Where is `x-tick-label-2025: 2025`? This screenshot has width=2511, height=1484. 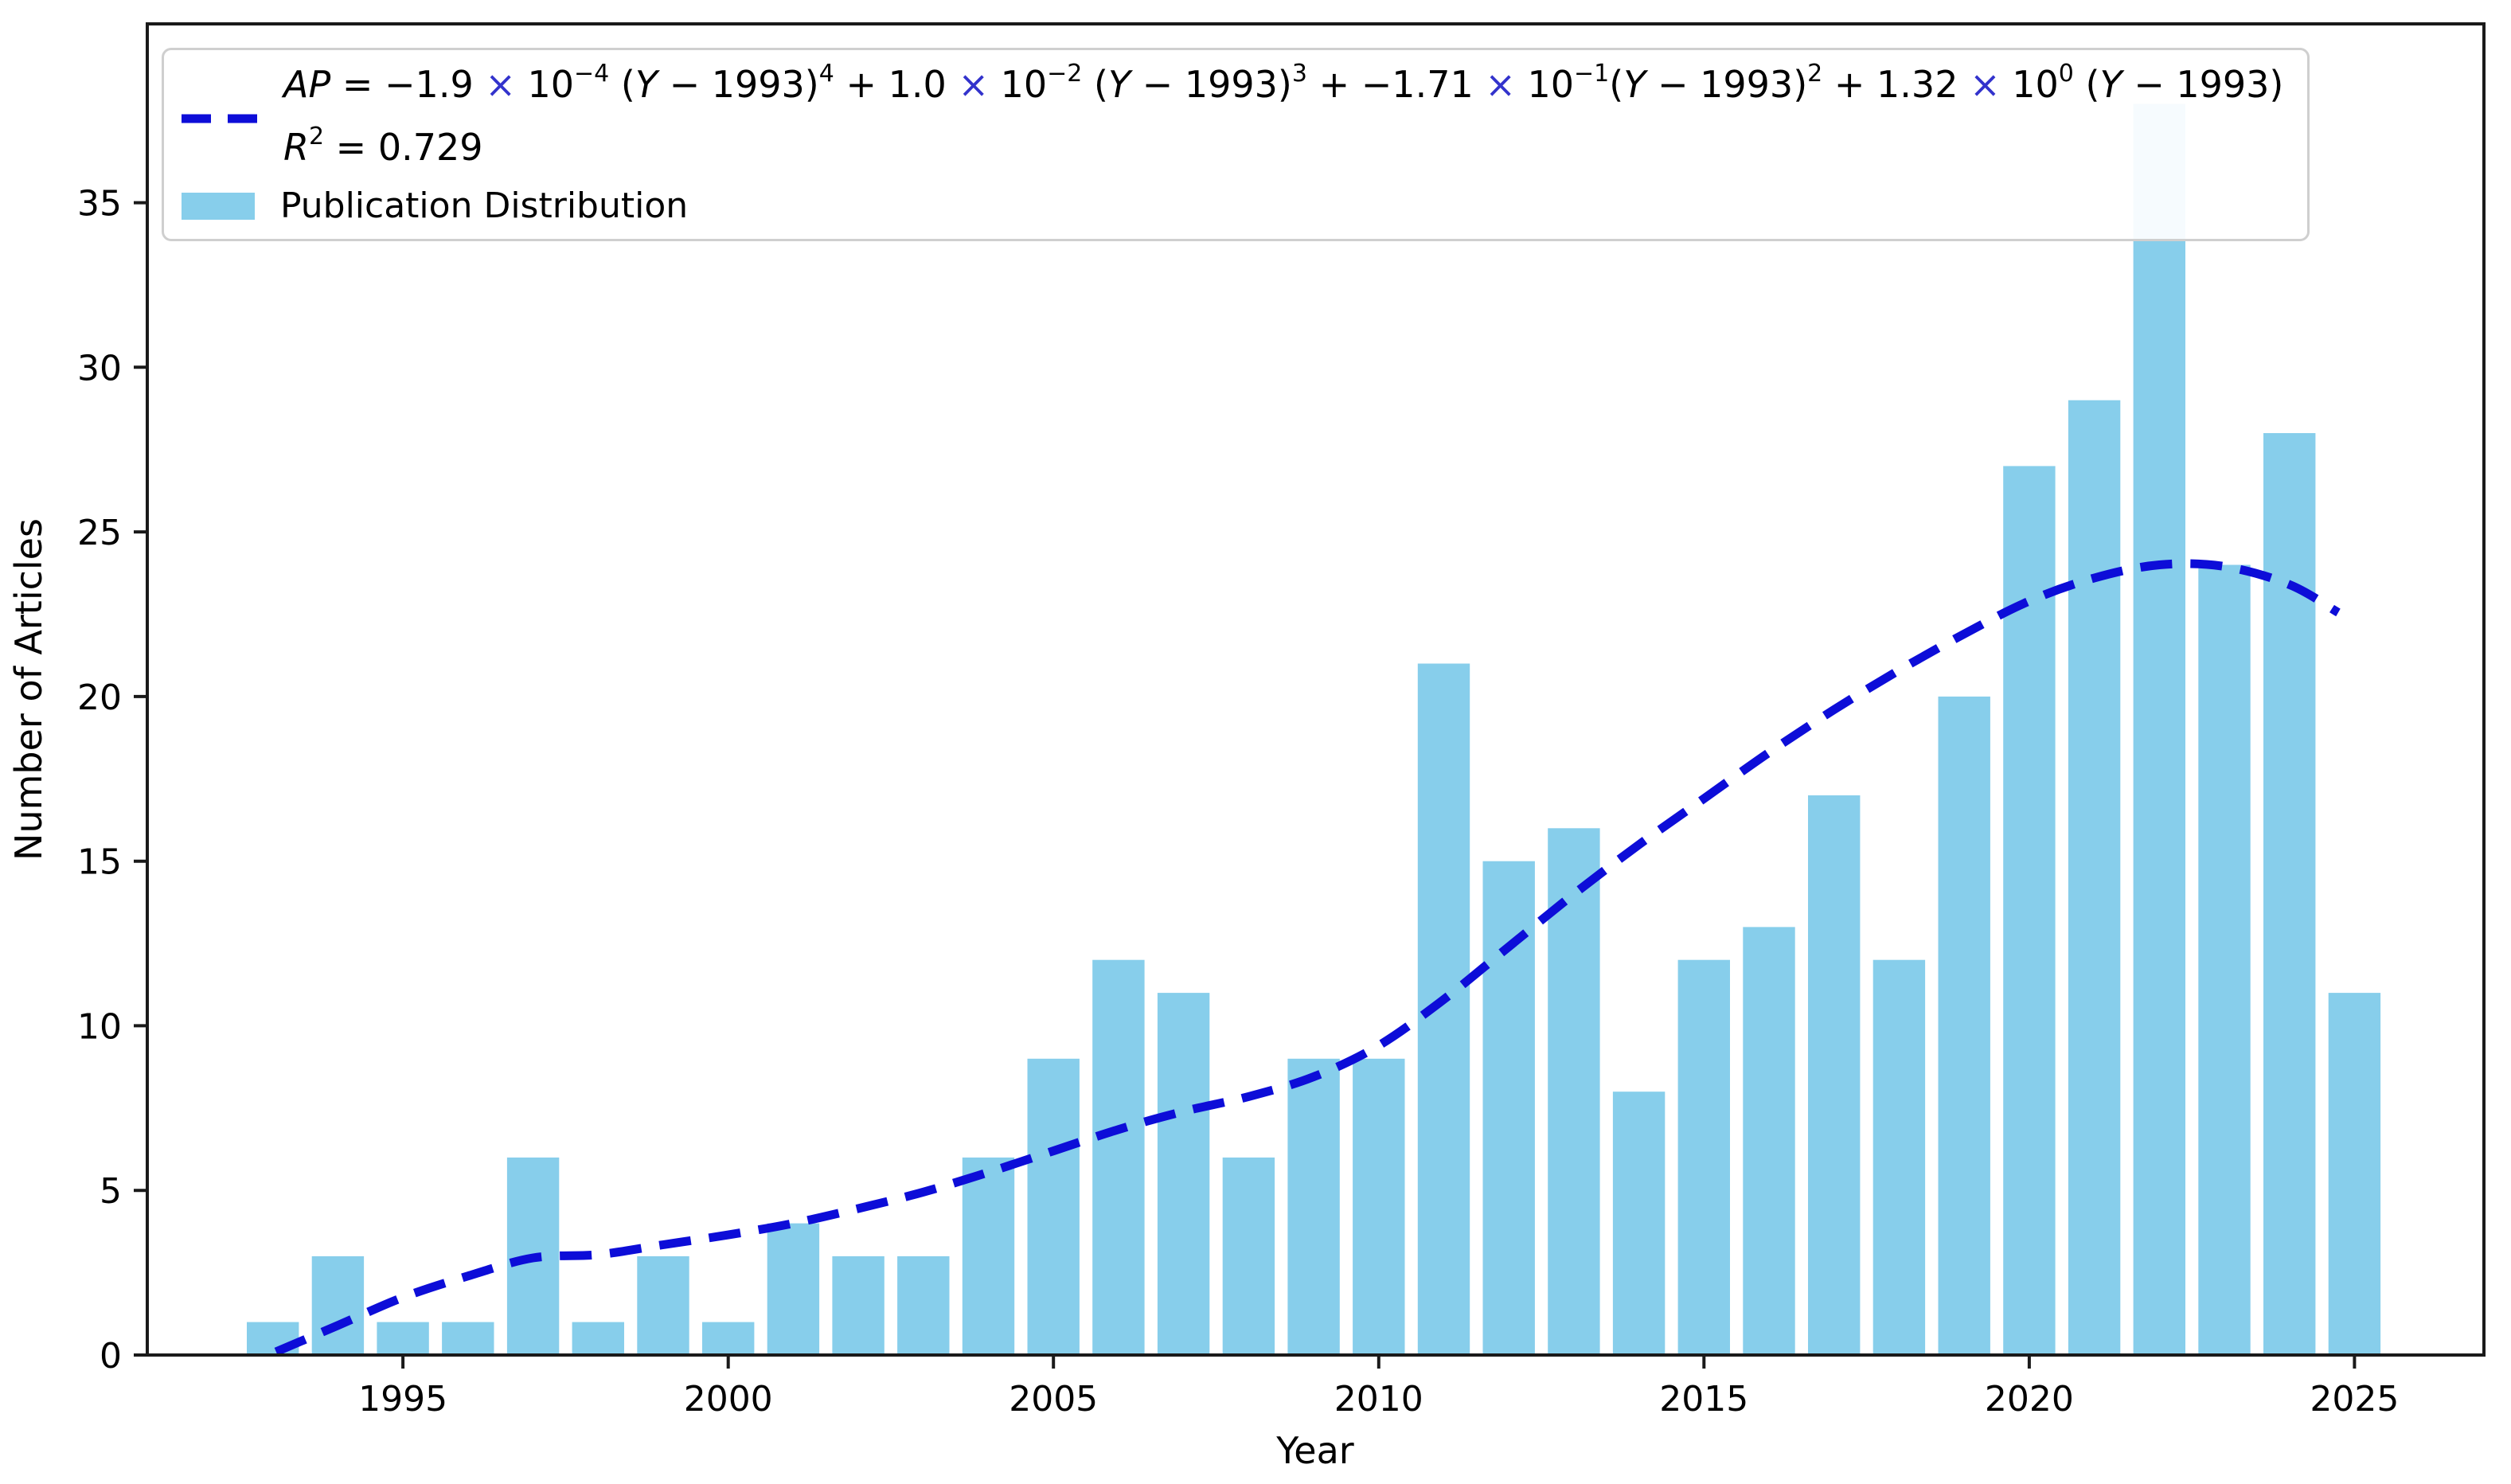 x-tick-label-2025: 2025 is located at coordinates (2354, 1399).